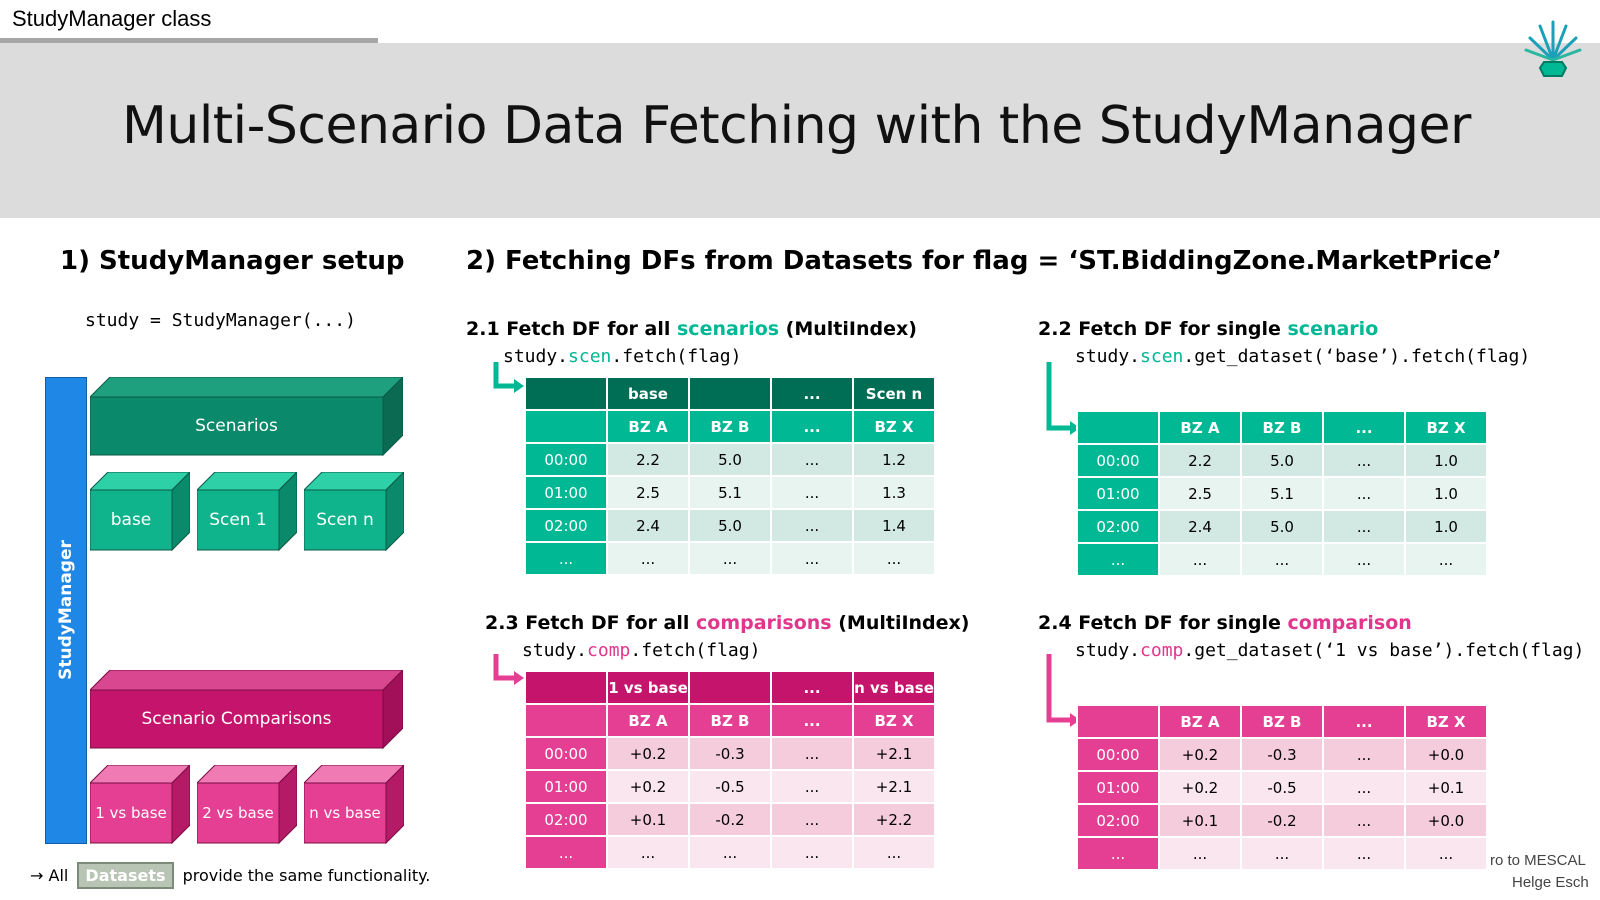  Describe the element at coordinates (894, 459) in the screenshot. I see `table-cell: 1.2` at that location.